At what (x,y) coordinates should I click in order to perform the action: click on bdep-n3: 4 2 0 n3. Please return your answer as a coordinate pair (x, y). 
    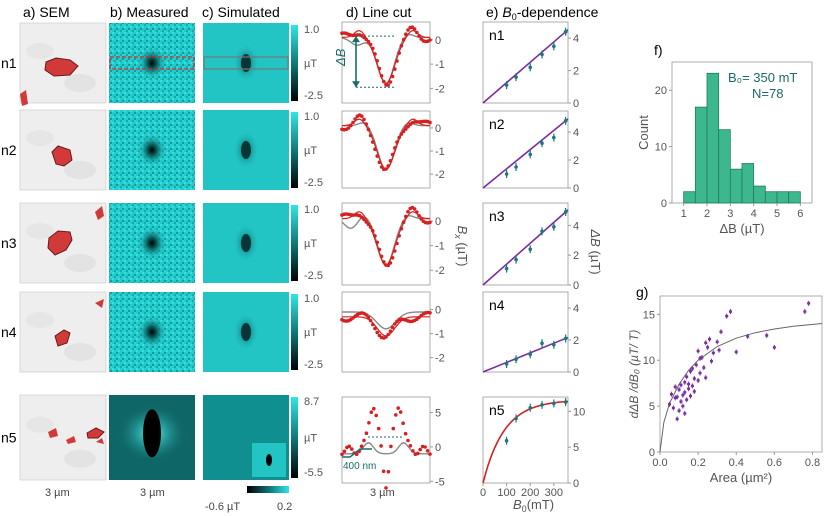
    Looking at the image, I should click on (530, 247).